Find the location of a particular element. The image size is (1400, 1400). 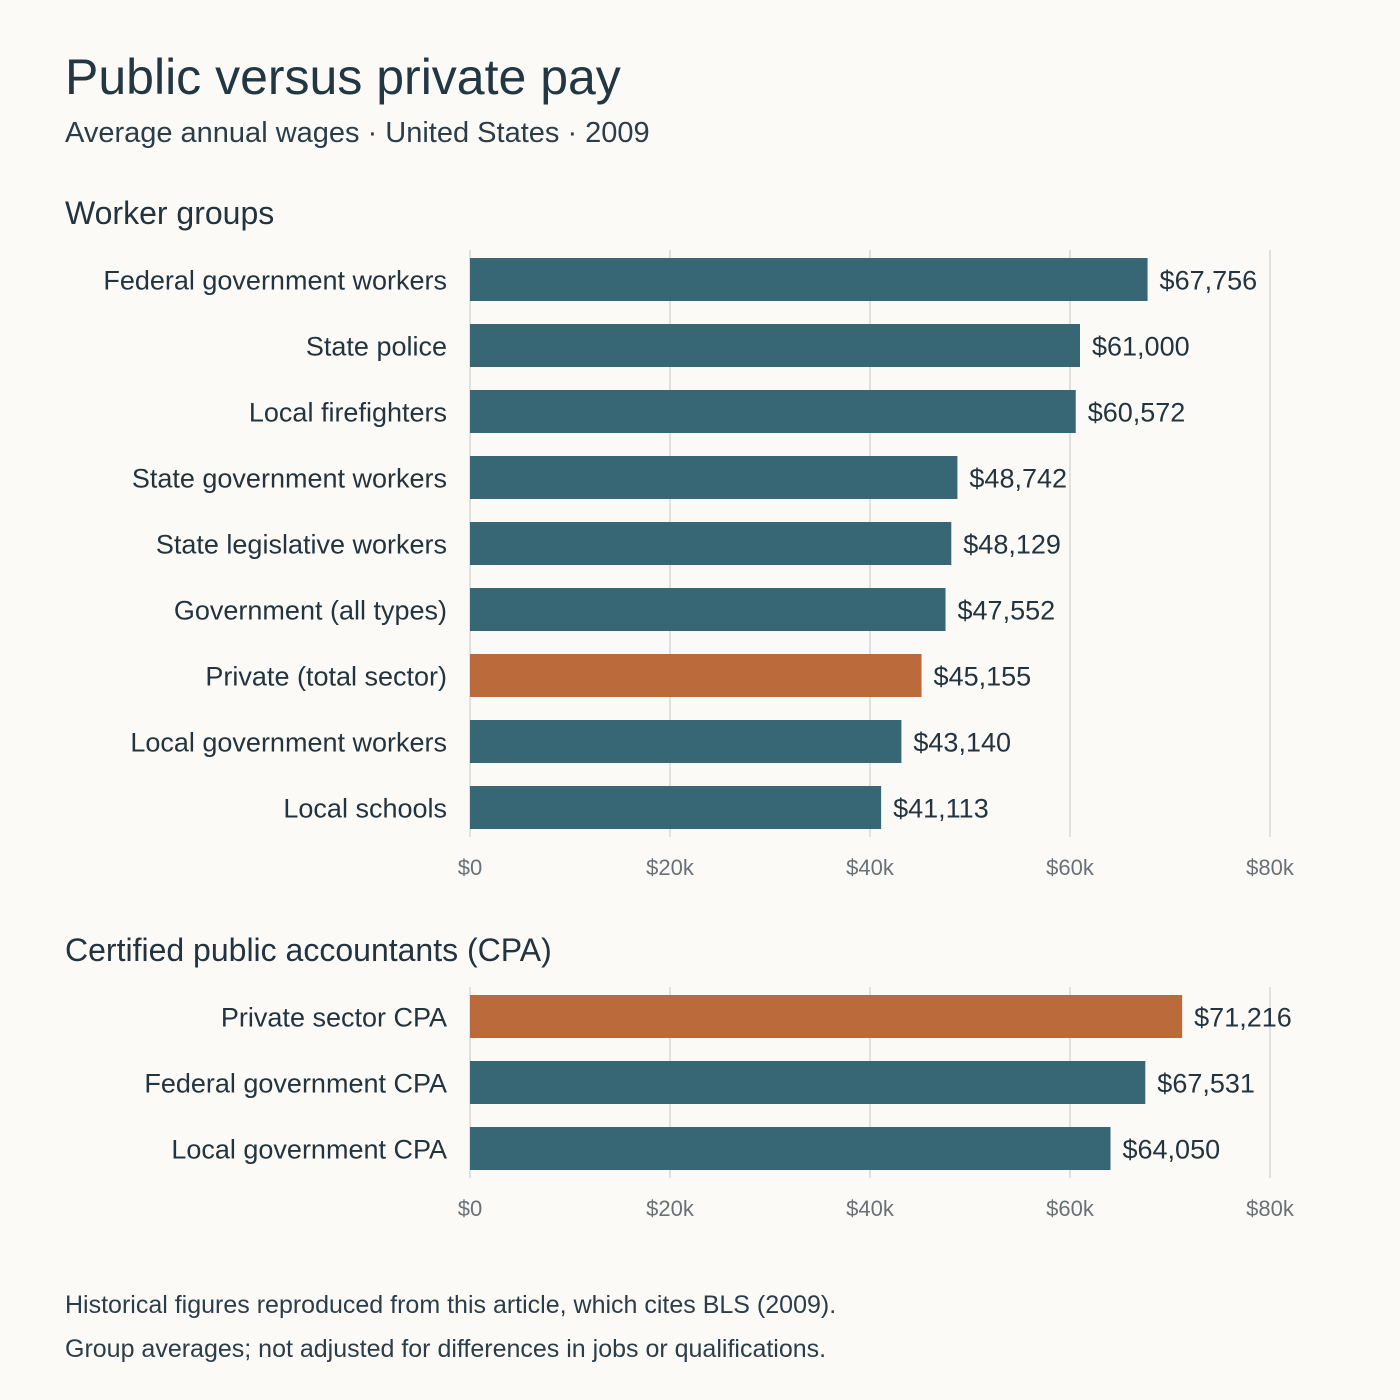

value-label: $41,113 is located at coordinates (941, 809).